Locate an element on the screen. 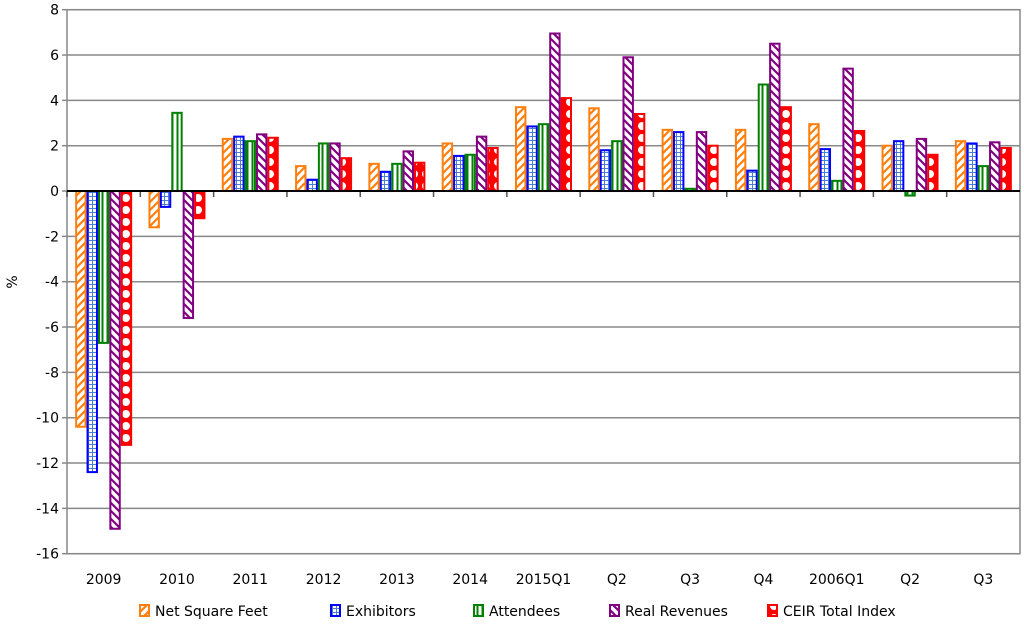 This screenshot has height=628, width=1024. y-tick-label: -12 is located at coordinates (47, 464).